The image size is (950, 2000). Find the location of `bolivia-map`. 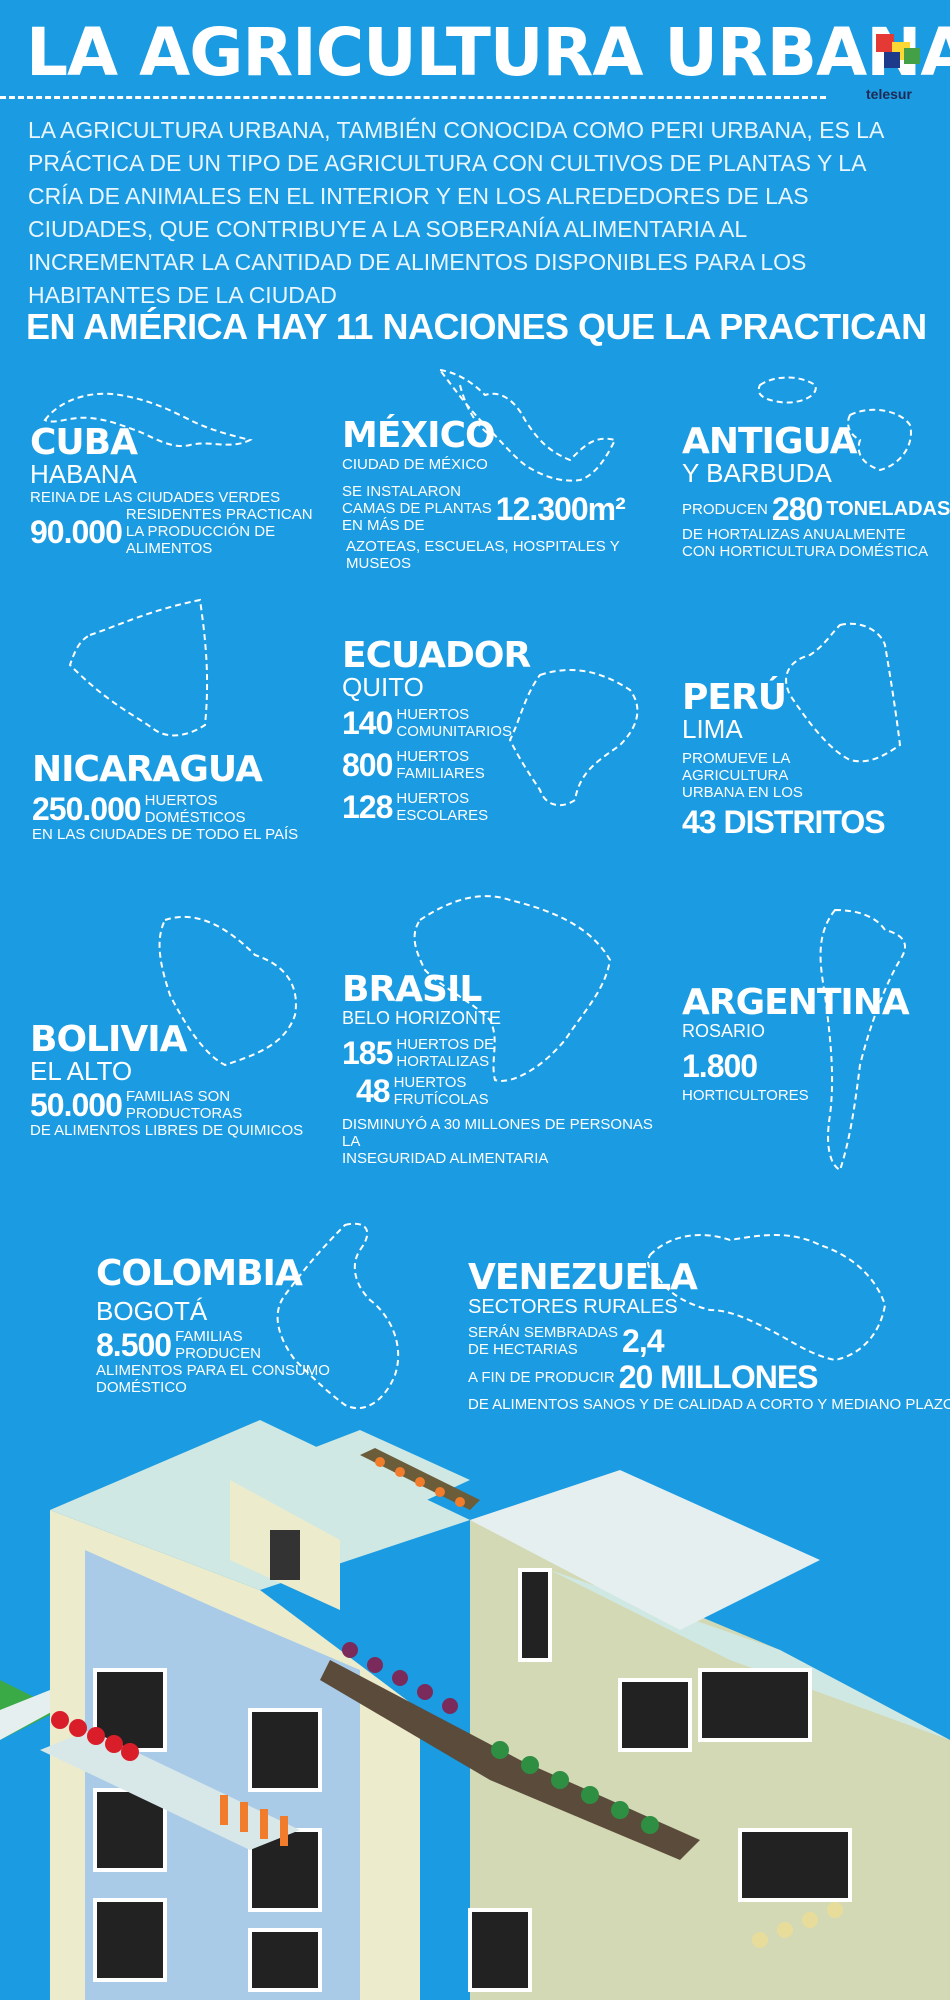

bolivia-map is located at coordinates (227, 991).